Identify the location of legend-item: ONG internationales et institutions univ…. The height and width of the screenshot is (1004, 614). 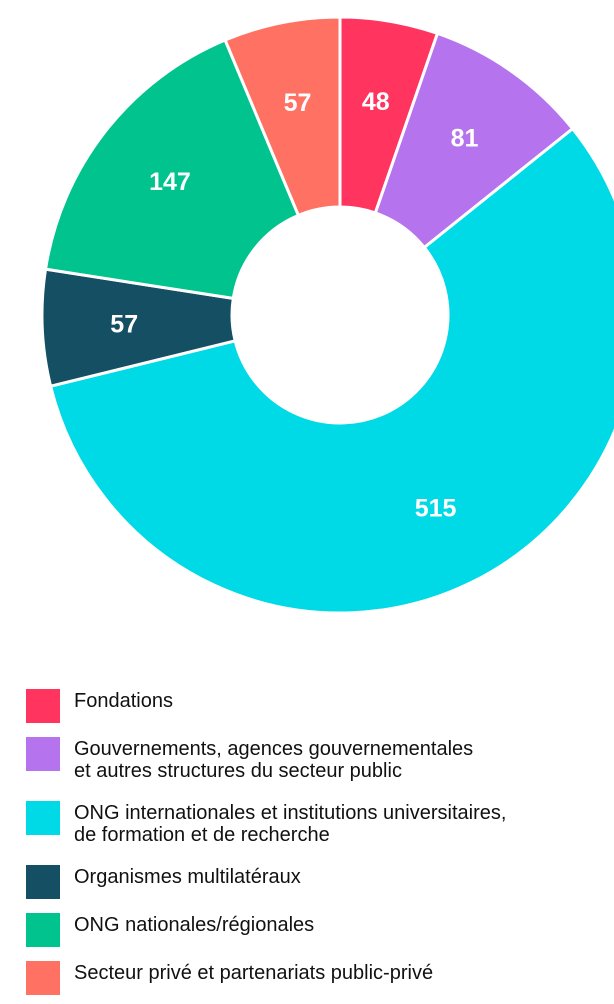
(318, 821).